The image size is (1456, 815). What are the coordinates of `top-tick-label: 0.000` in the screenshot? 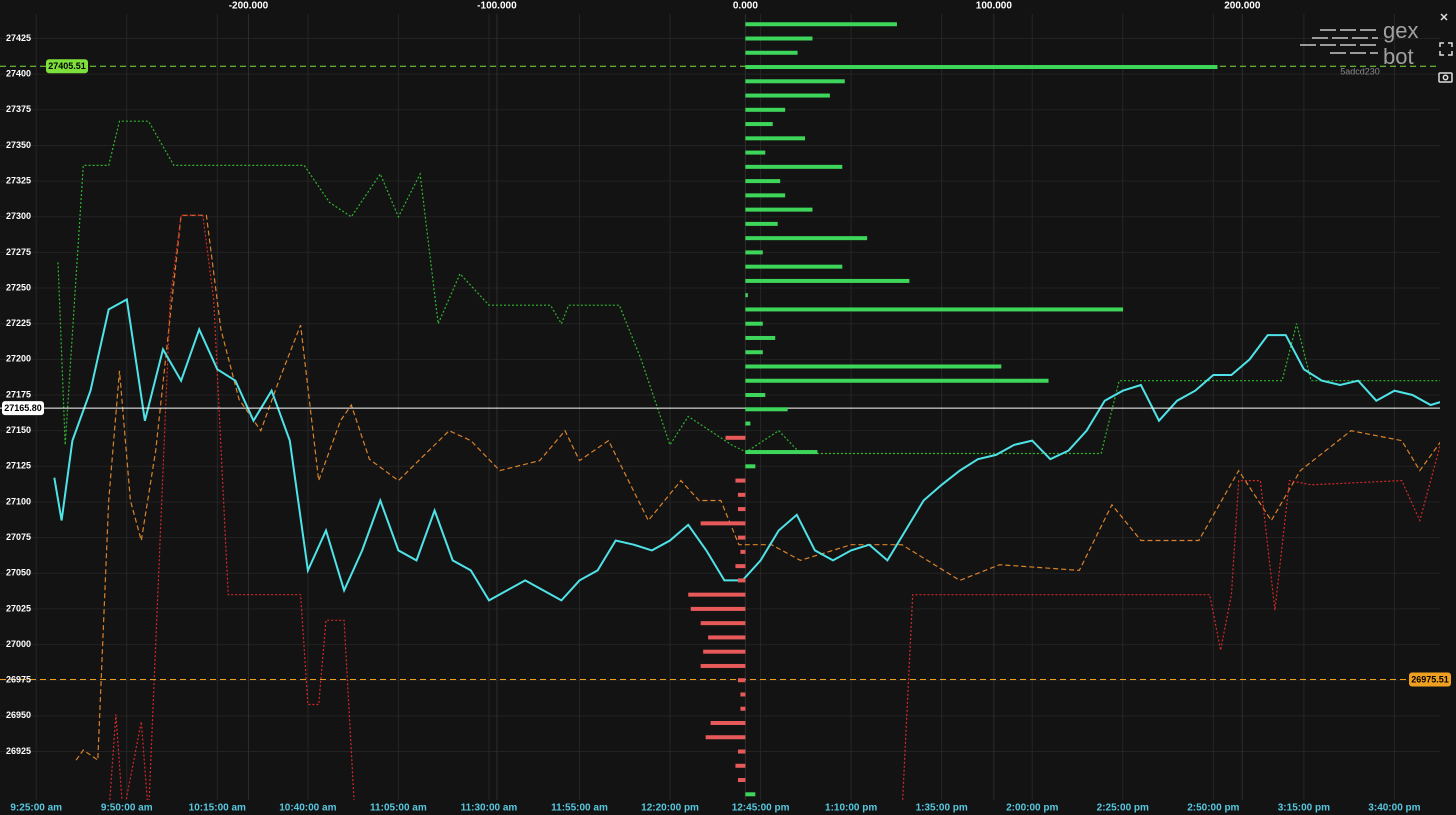 It's located at (745, 6).